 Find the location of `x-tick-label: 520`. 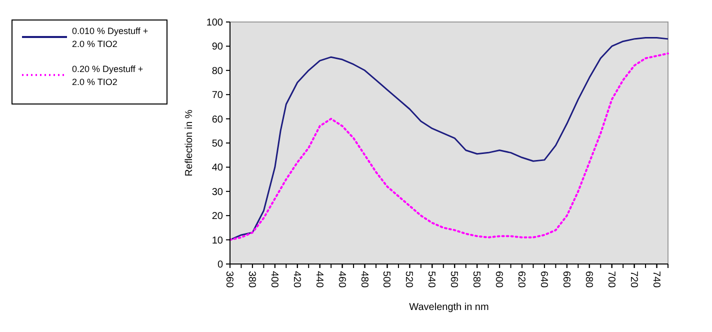

x-tick-label: 520 is located at coordinates (408, 279).